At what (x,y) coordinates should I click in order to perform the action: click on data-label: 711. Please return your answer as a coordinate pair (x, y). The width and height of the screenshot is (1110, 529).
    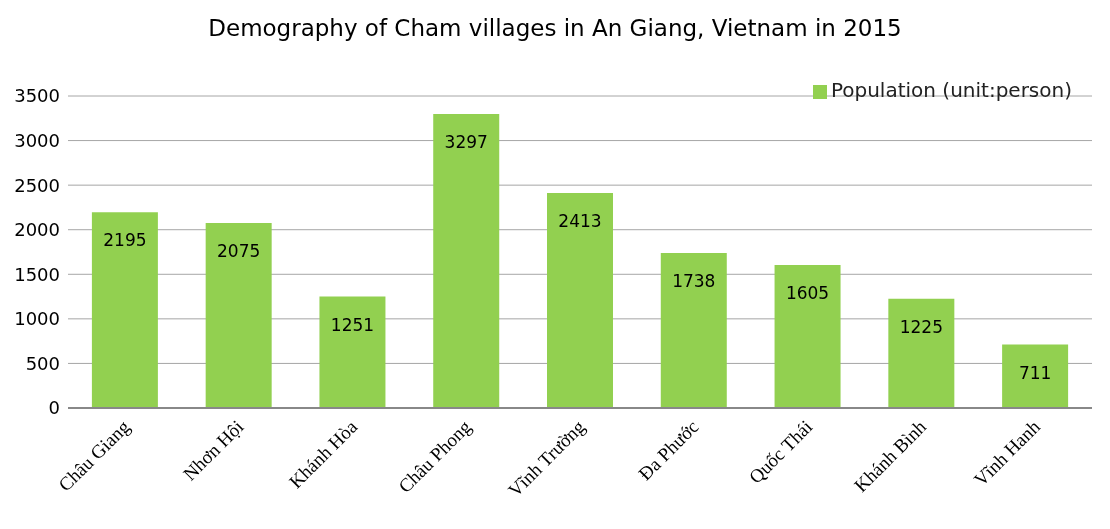
    Looking at the image, I should click on (1035, 372).